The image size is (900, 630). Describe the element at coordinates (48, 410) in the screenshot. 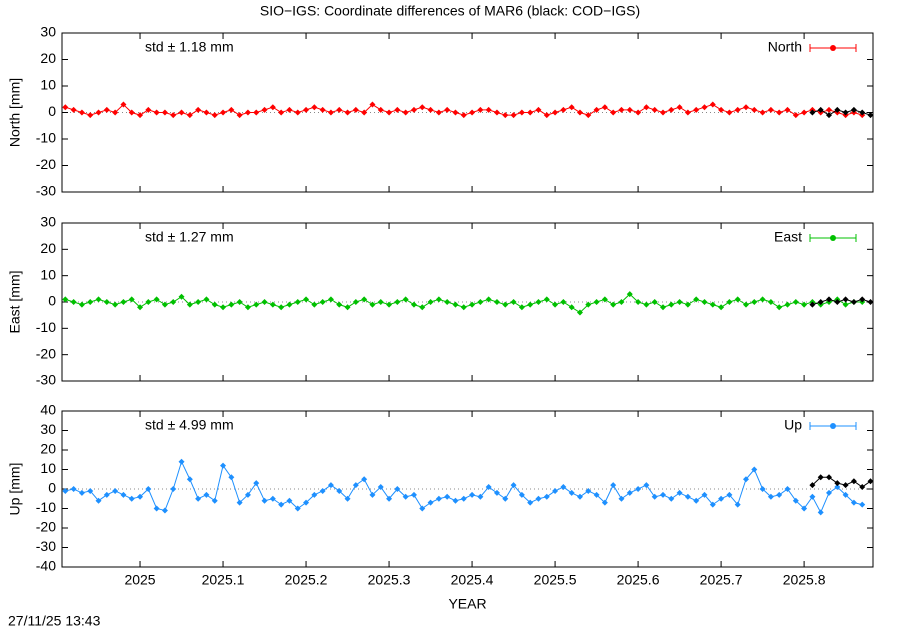

I see `y-tick-label: 40` at that location.